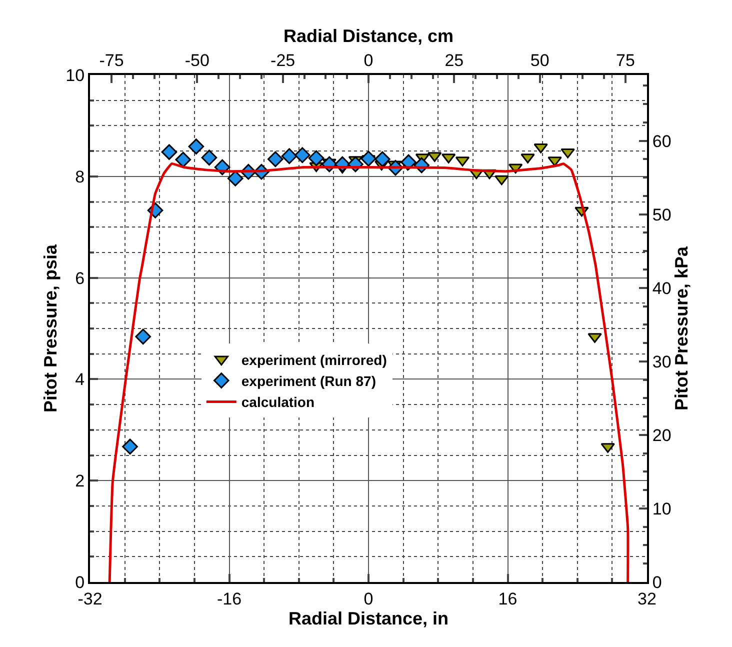 The image size is (732, 647). What do you see at coordinates (368, 618) in the screenshot?
I see `x-axis-title: Radial Distance, in` at bounding box center [368, 618].